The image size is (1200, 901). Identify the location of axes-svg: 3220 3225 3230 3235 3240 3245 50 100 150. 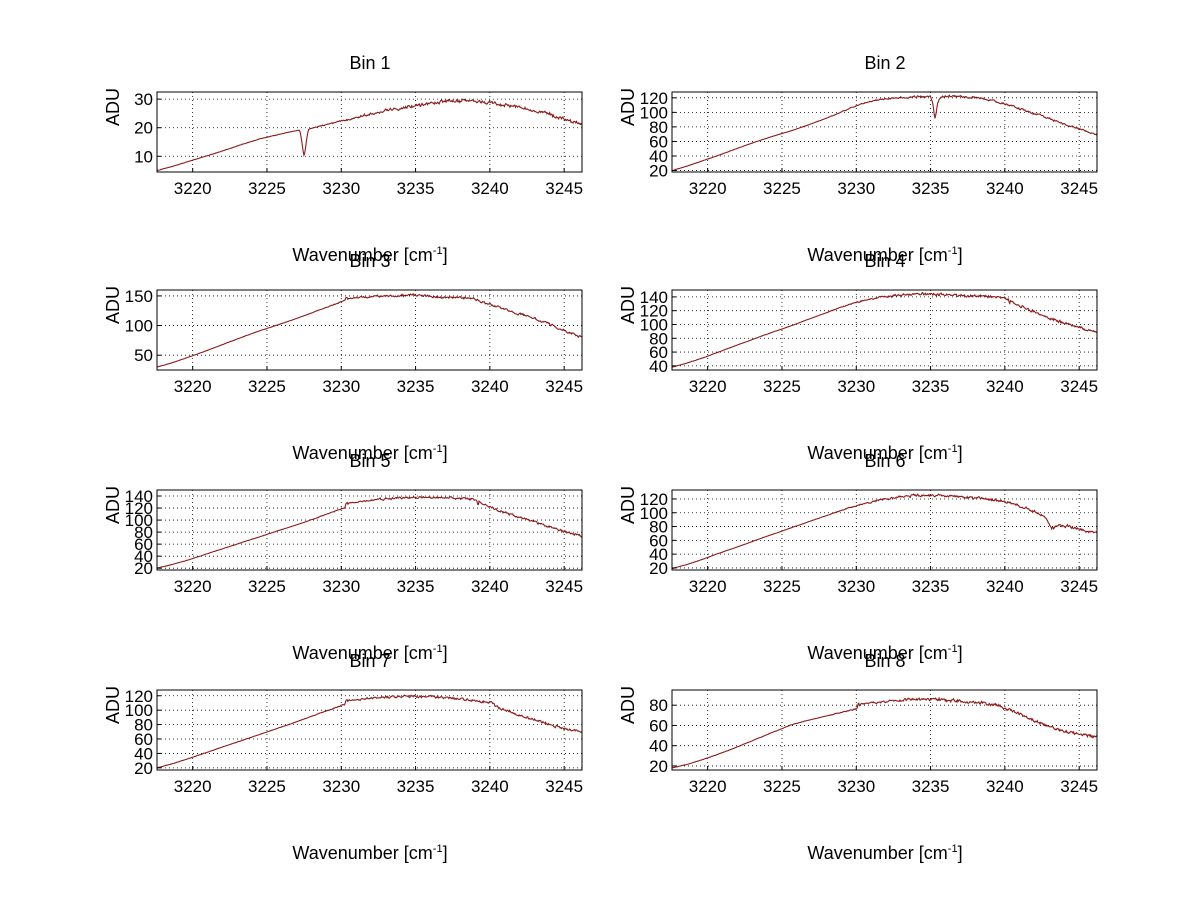
(354, 341).